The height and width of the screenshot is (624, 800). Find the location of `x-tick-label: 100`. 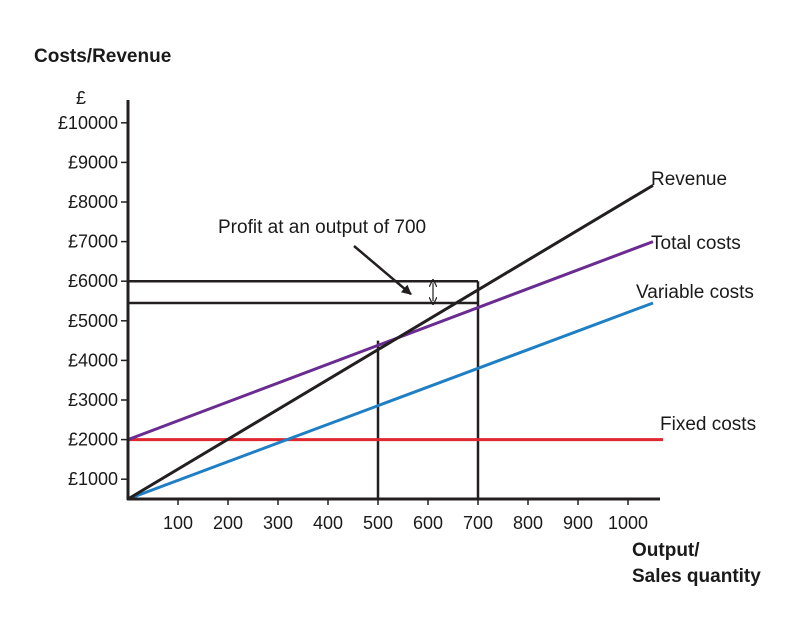

x-tick-label: 100 is located at coordinates (178, 523).